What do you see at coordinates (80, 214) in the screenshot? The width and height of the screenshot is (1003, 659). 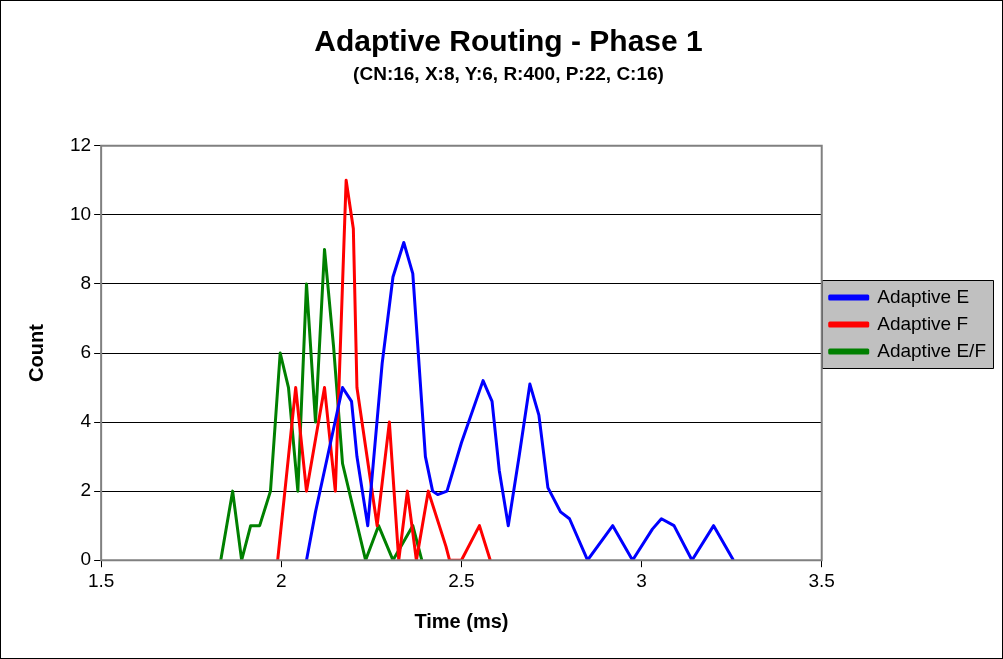 I see `y-tick-label: 10` at bounding box center [80, 214].